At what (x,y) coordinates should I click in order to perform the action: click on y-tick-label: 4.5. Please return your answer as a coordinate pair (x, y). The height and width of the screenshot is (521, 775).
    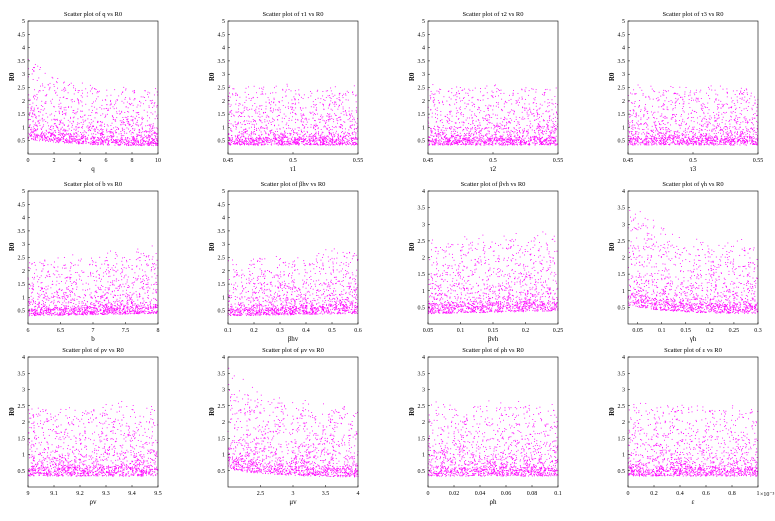
    Looking at the image, I should click on (22, 35).